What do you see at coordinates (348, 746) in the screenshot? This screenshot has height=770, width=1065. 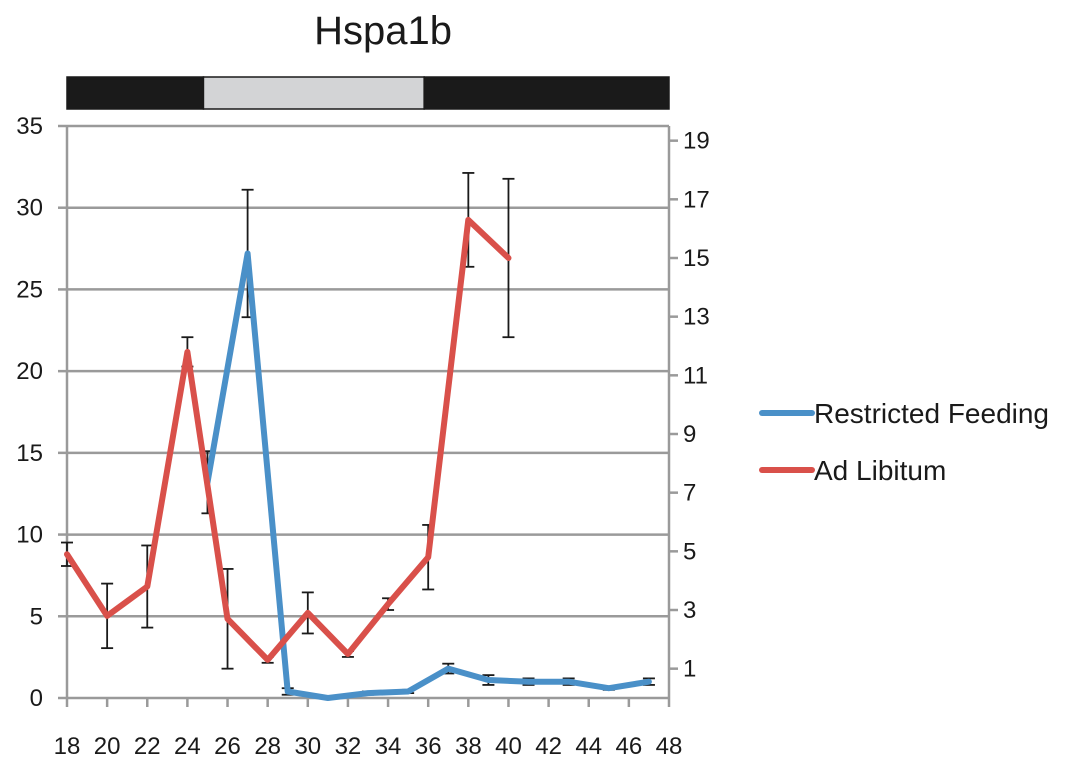 I see `x-tick-label-32: 32` at bounding box center [348, 746].